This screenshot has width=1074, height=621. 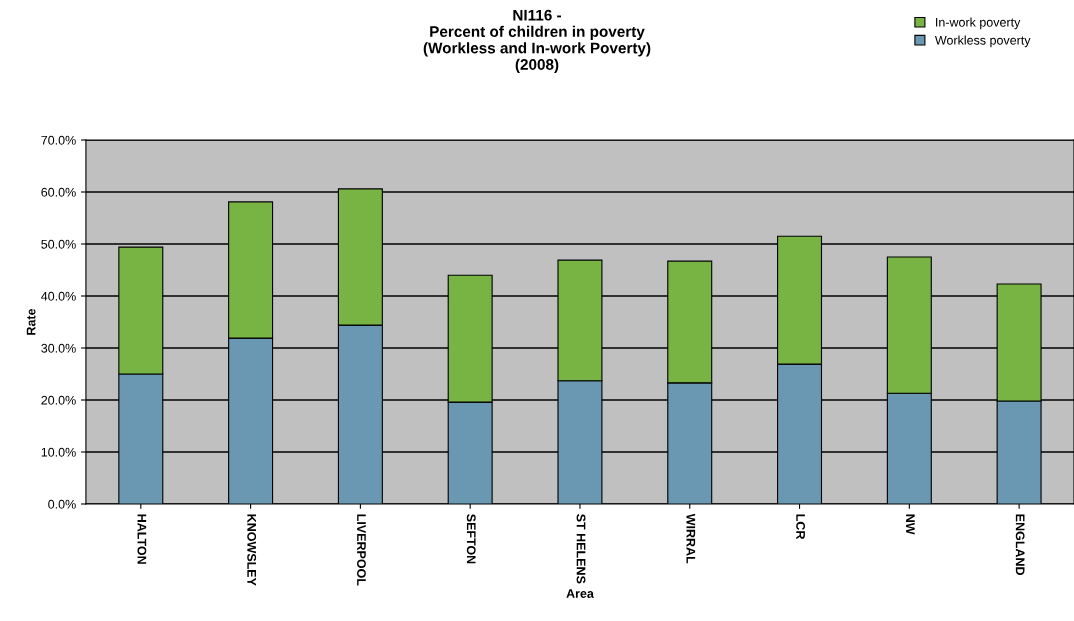 What do you see at coordinates (62, 504) in the screenshot?
I see `y-tick-label: 0.0%` at bounding box center [62, 504].